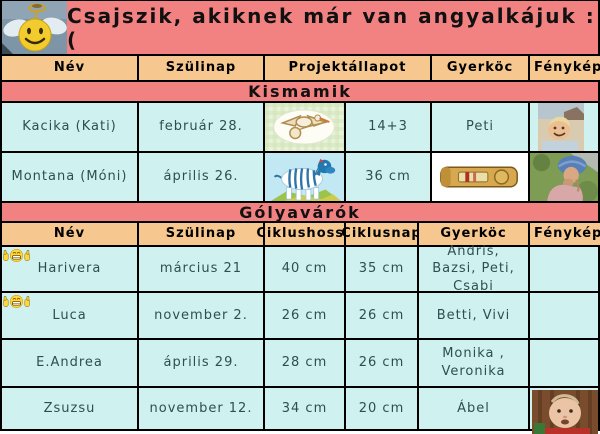 This screenshot has width=600, height=434. I want to click on name-cell: Luca, so click(70, 315).